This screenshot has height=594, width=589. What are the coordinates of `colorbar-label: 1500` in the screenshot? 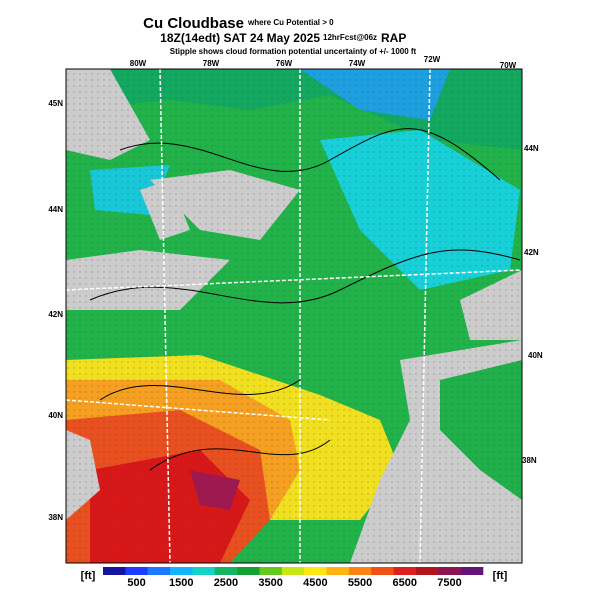 It's located at (181, 583).